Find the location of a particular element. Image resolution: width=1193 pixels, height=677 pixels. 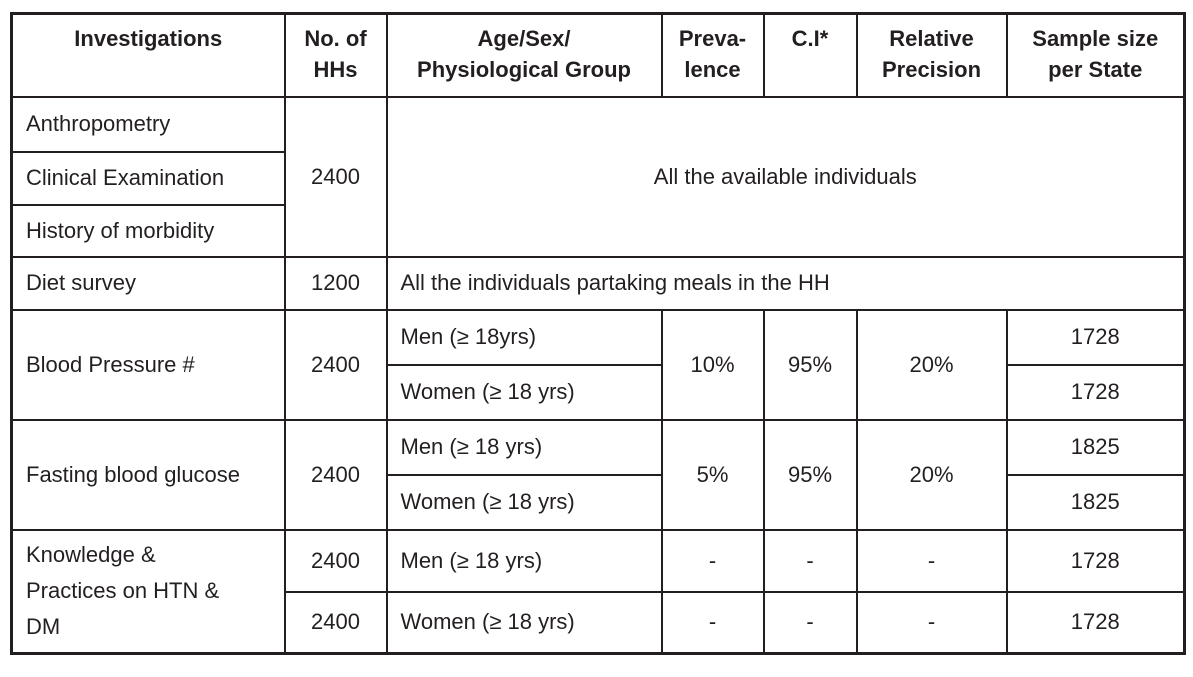

cell-investigation-history-of-morbidity: History of morbidity is located at coordinates (148, 230).